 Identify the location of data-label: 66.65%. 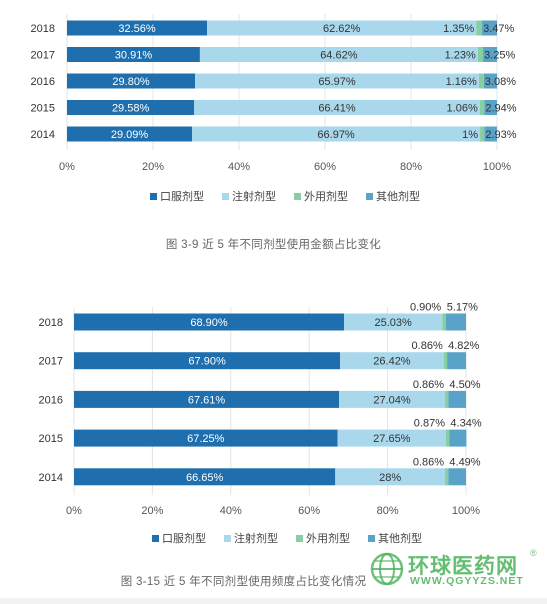
(205, 478).